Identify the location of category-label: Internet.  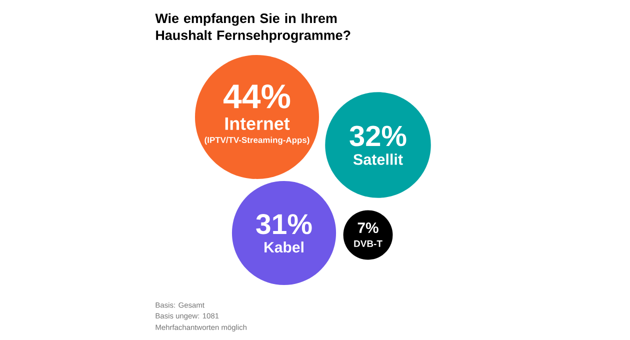
(257, 124).